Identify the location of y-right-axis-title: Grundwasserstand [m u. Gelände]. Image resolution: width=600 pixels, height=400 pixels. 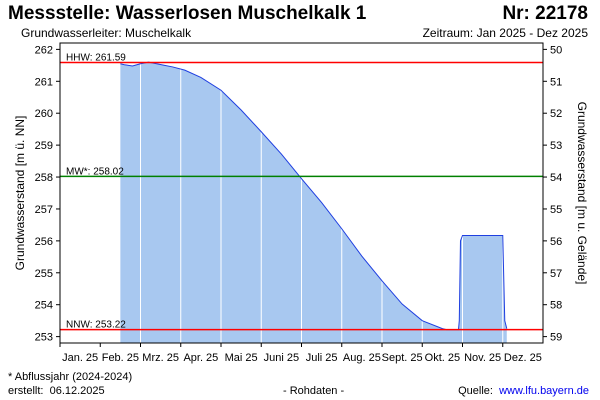
(582, 193).